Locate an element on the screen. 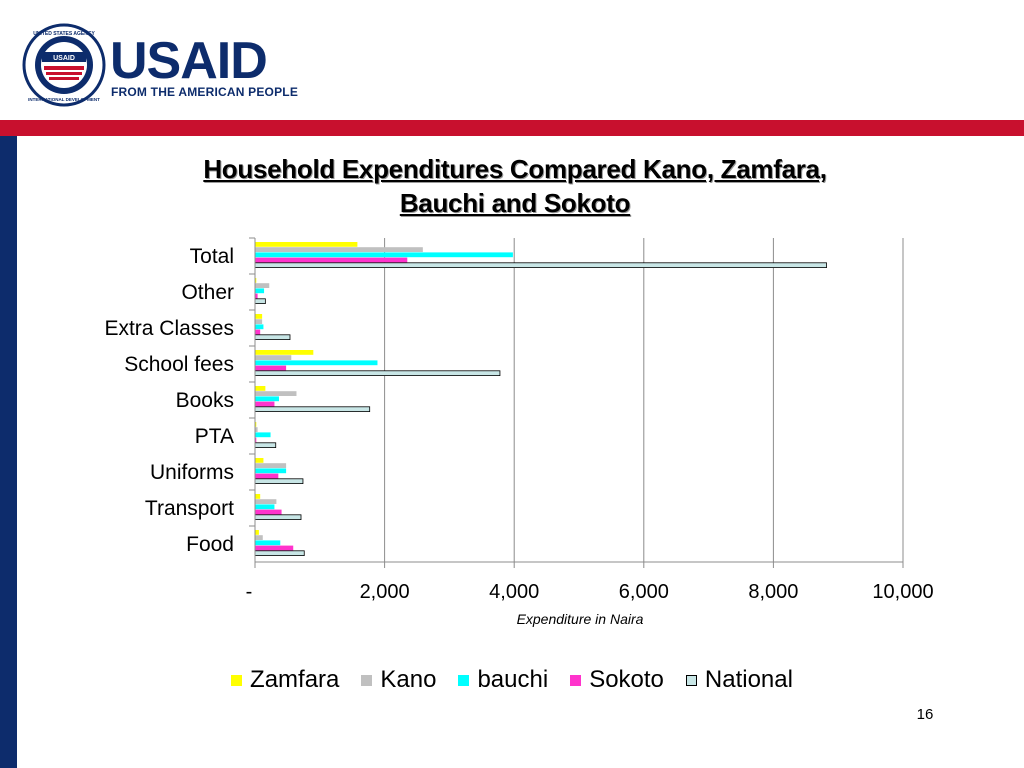 Image resolution: width=1024 pixels, height=768 pixels. x-tick-label: - is located at coordinates (249, 592).